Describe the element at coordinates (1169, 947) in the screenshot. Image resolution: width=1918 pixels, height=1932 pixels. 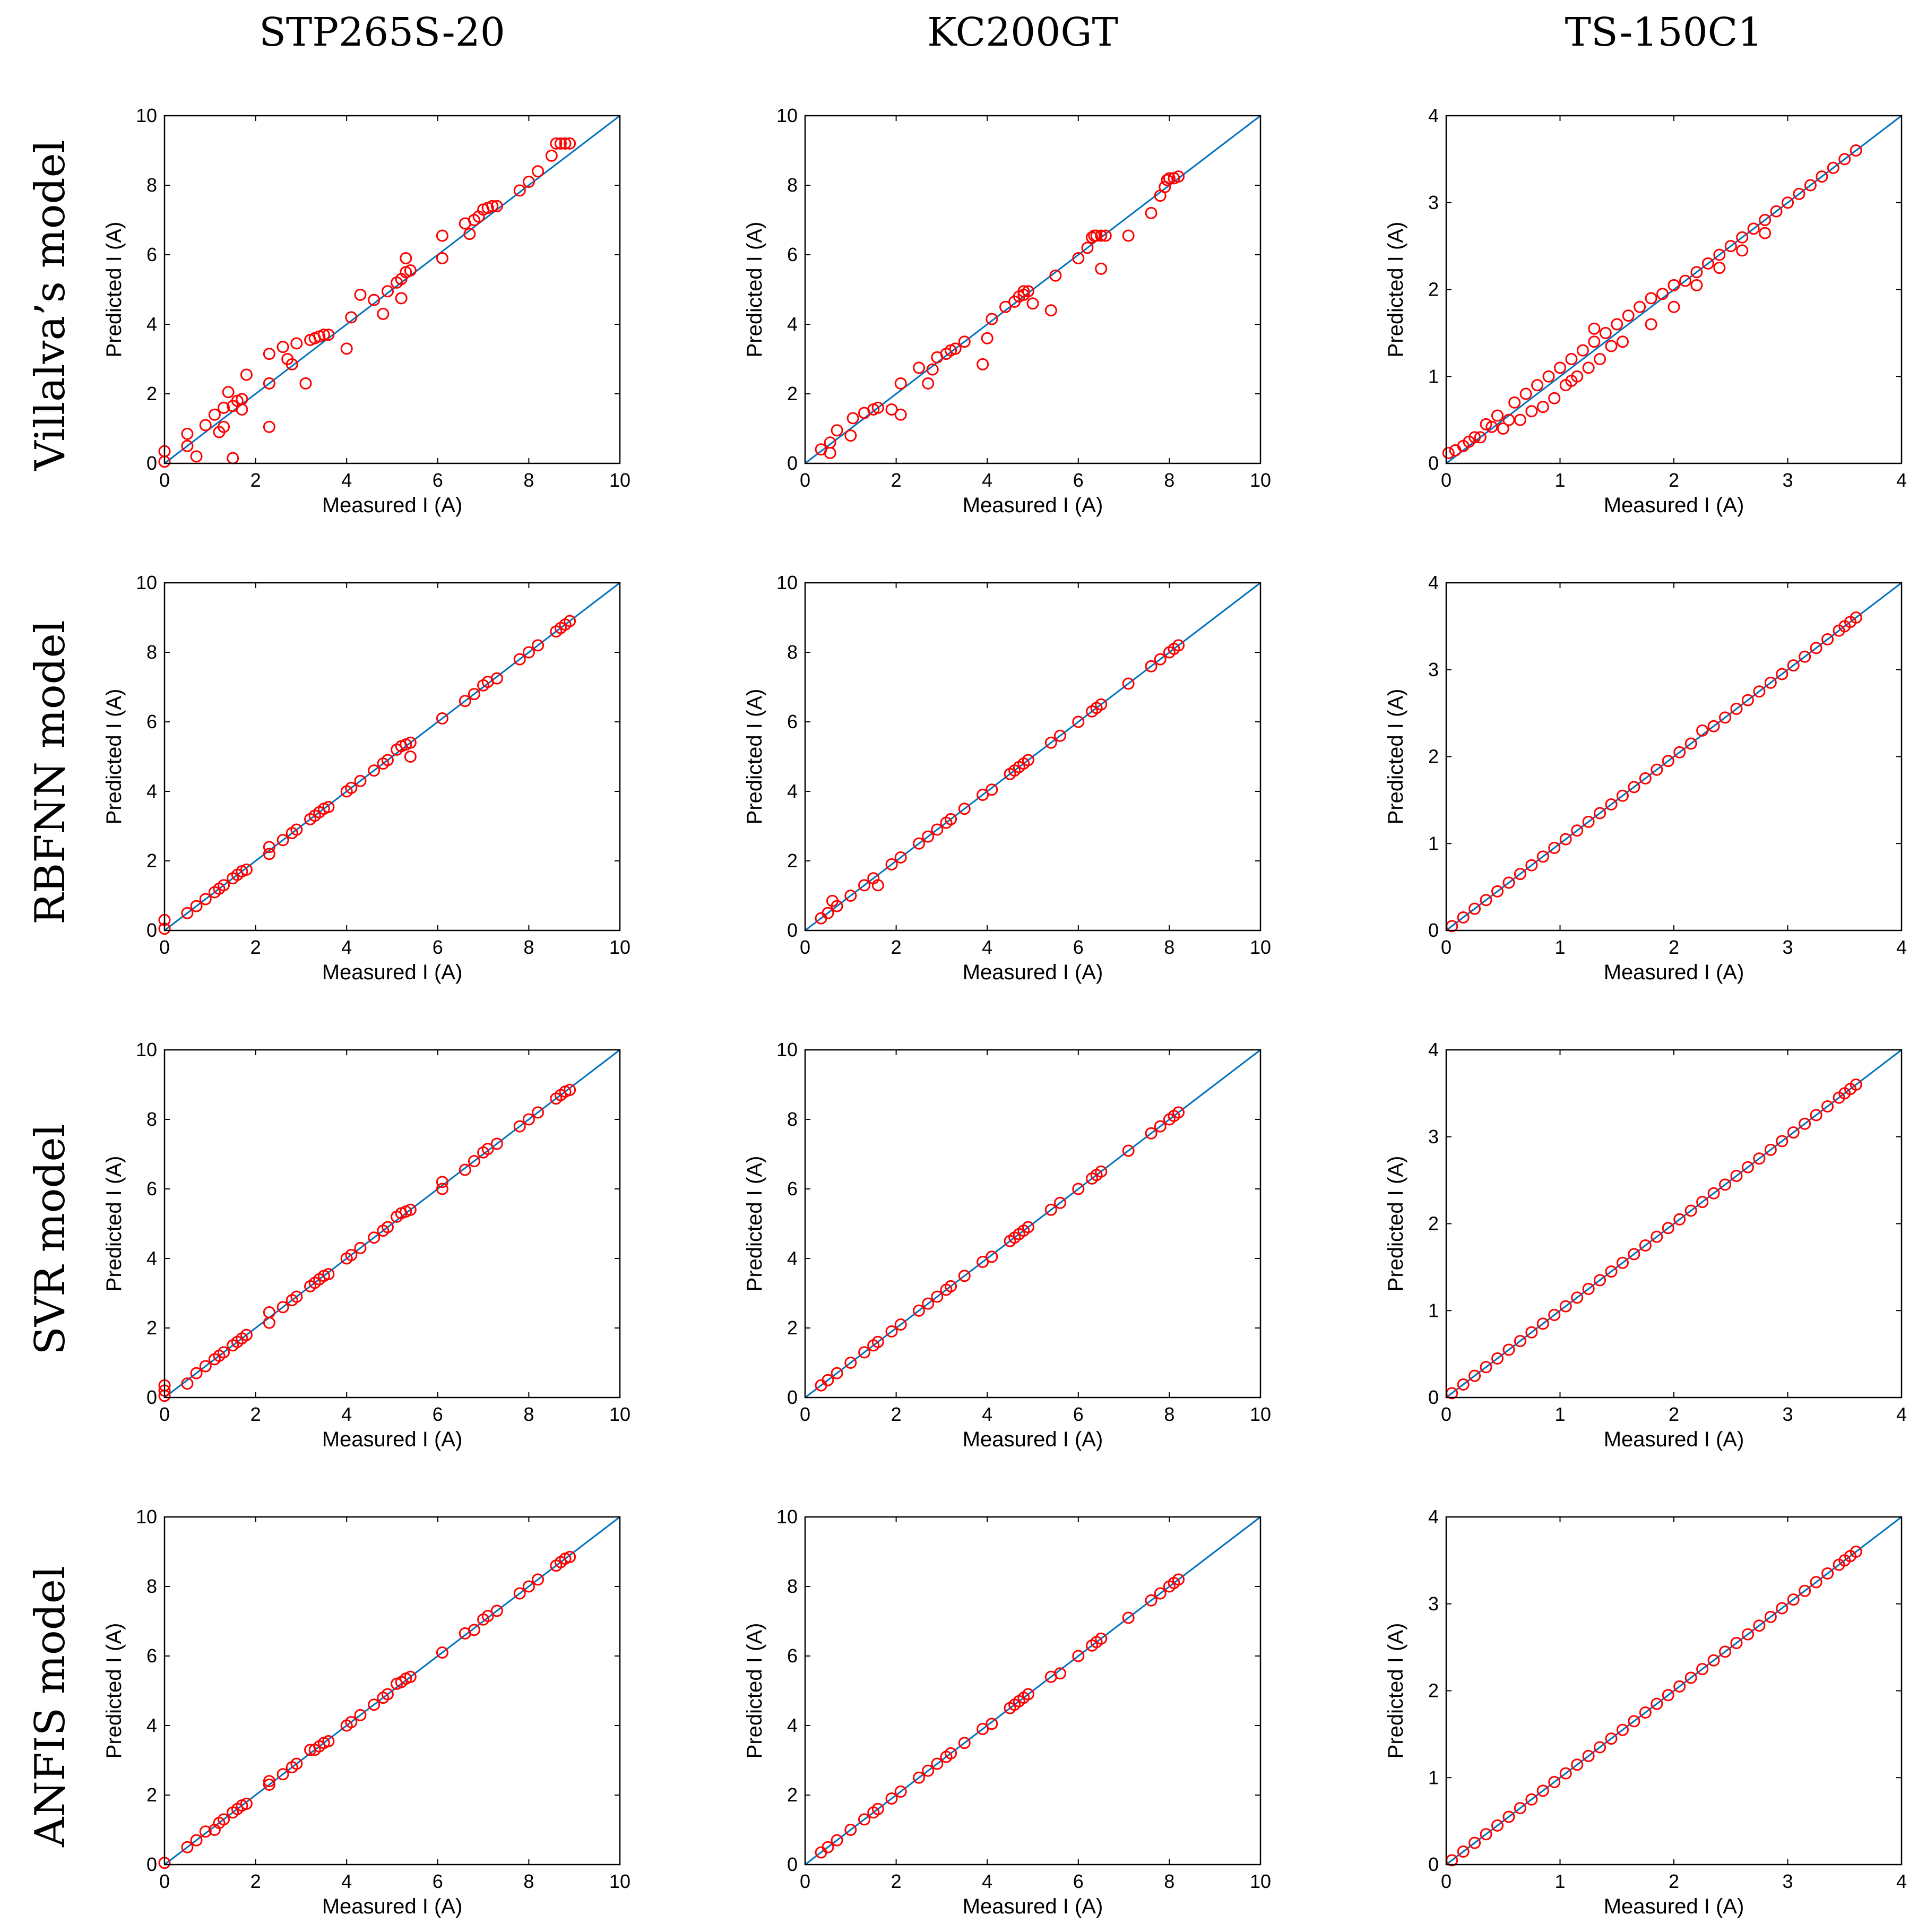
I see `x-tick-label: 8` at that location.